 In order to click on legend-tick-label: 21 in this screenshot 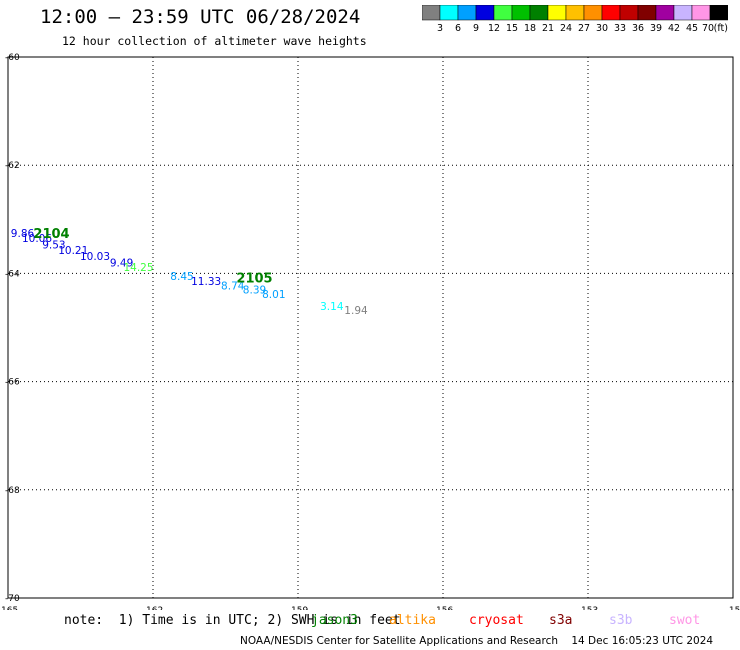, I will do `click(548, 28)`.